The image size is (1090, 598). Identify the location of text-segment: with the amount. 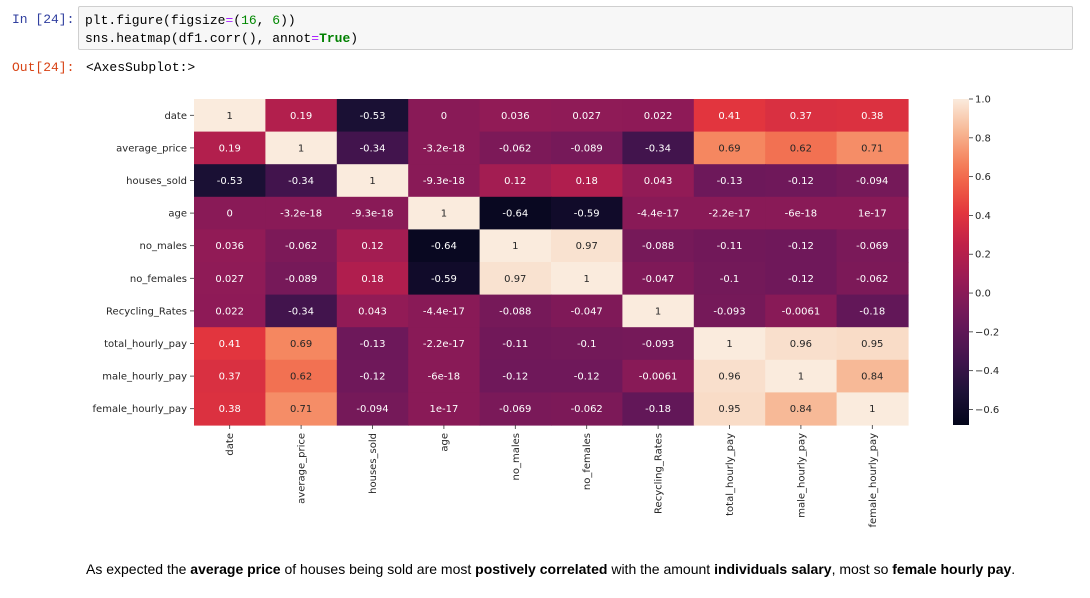
(661, 569).